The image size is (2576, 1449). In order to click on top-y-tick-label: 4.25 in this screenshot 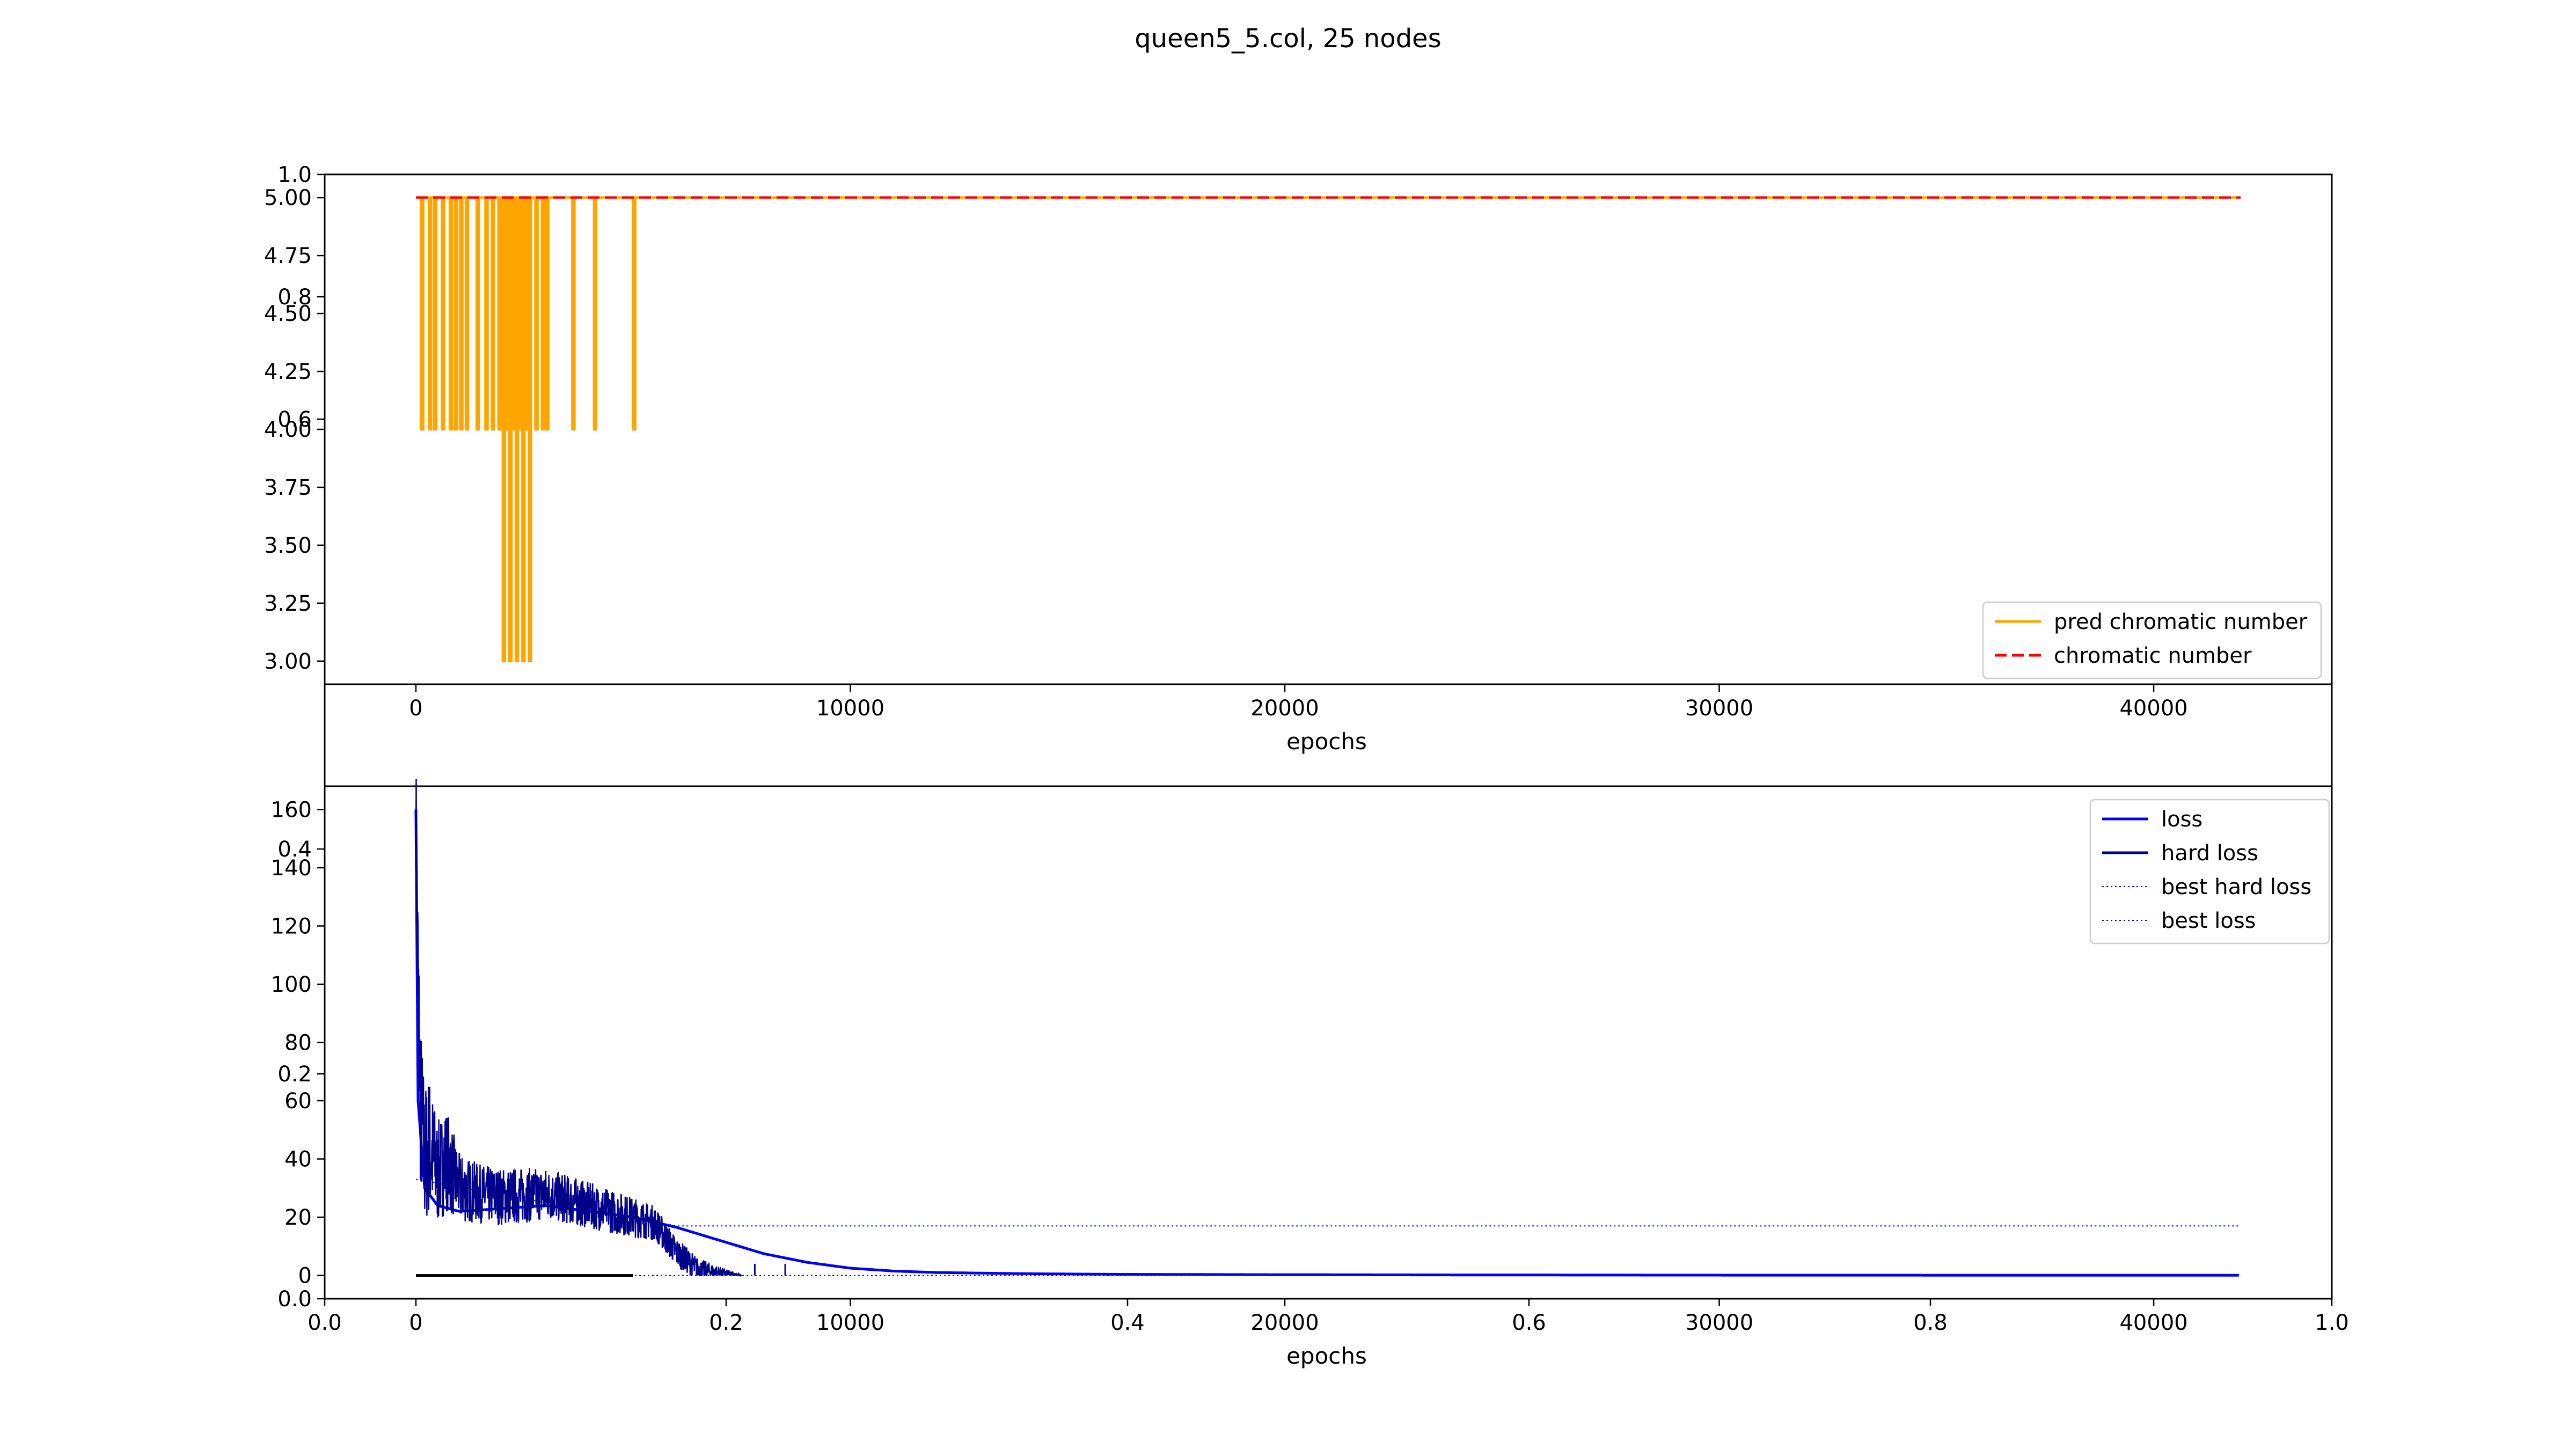, I will do `click(288, 372)`.